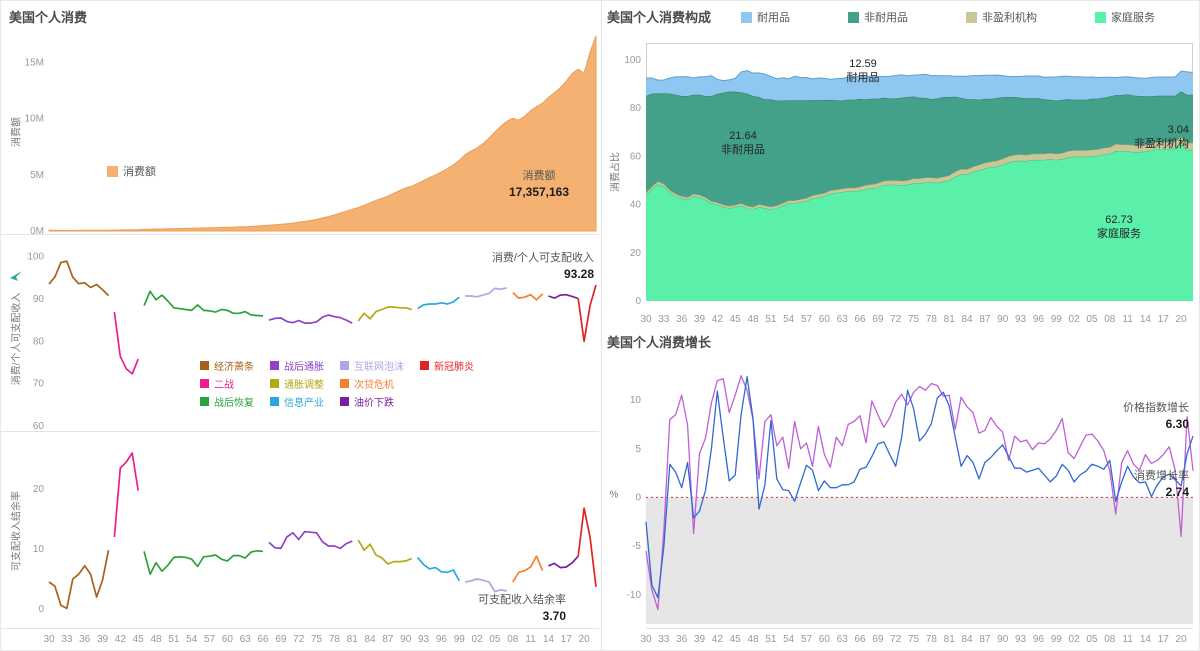 The image size is (1200, 651). What do you see at coordinates (519, 266) in the screenshot?
I see `ratio-annotation: 消费/个人可支配收入 93.28` at bounding box center [519, 266].